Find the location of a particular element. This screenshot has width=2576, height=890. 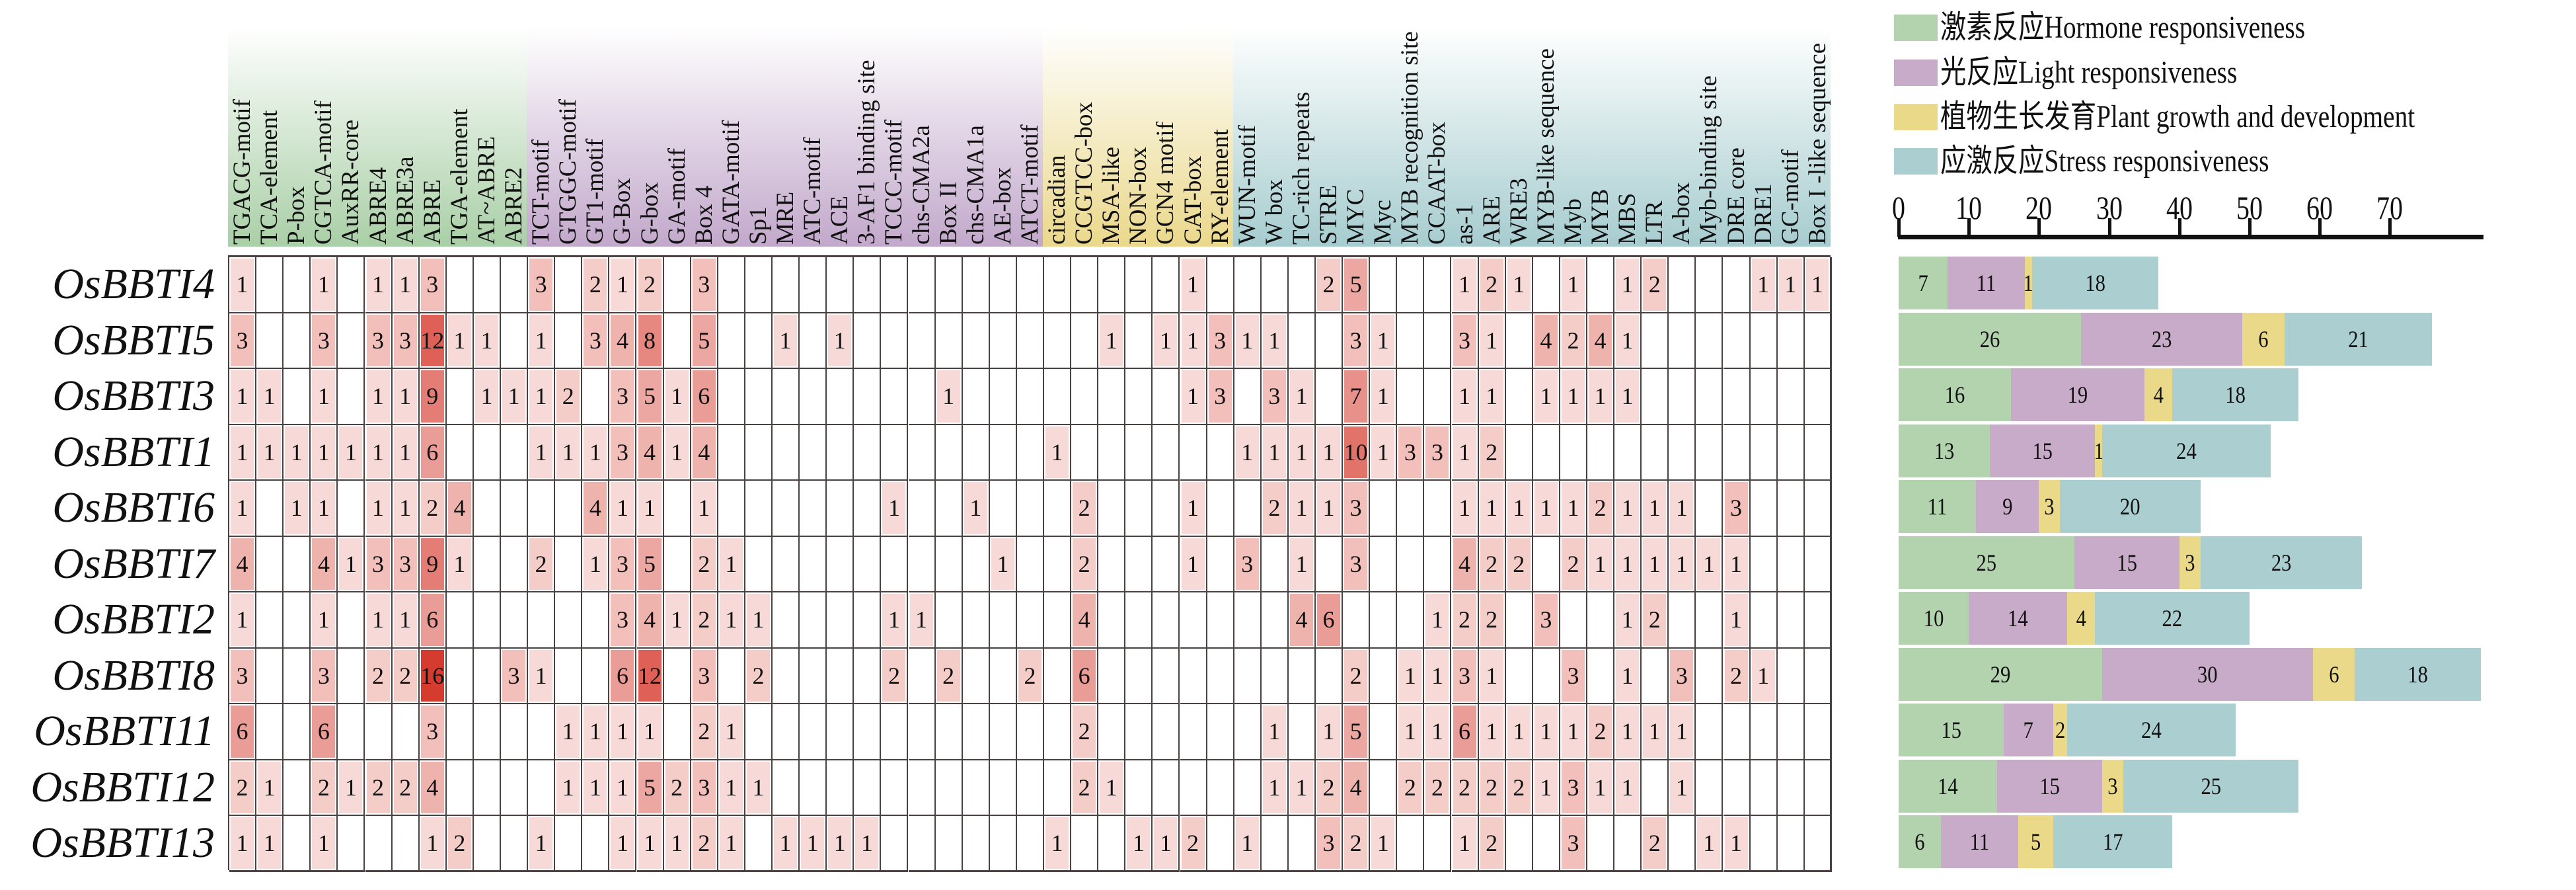

axis-tick-label: 40 is located at coordinates (2179, 207).